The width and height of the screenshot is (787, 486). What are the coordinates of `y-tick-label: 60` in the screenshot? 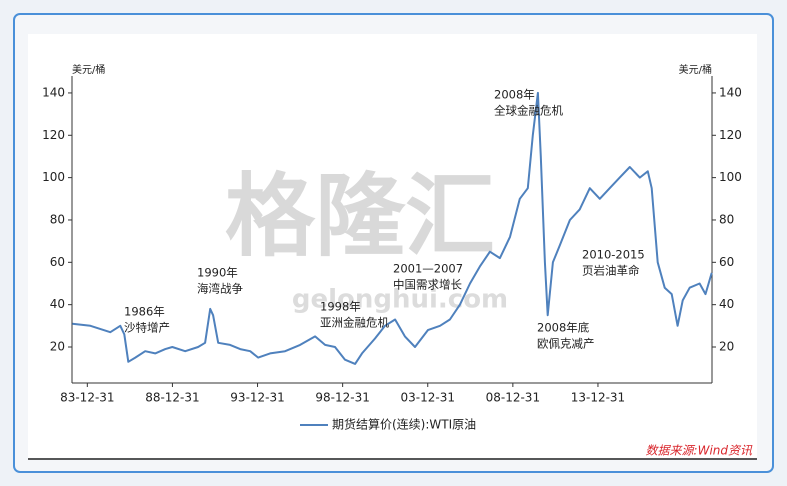 It's located at (57, 262).